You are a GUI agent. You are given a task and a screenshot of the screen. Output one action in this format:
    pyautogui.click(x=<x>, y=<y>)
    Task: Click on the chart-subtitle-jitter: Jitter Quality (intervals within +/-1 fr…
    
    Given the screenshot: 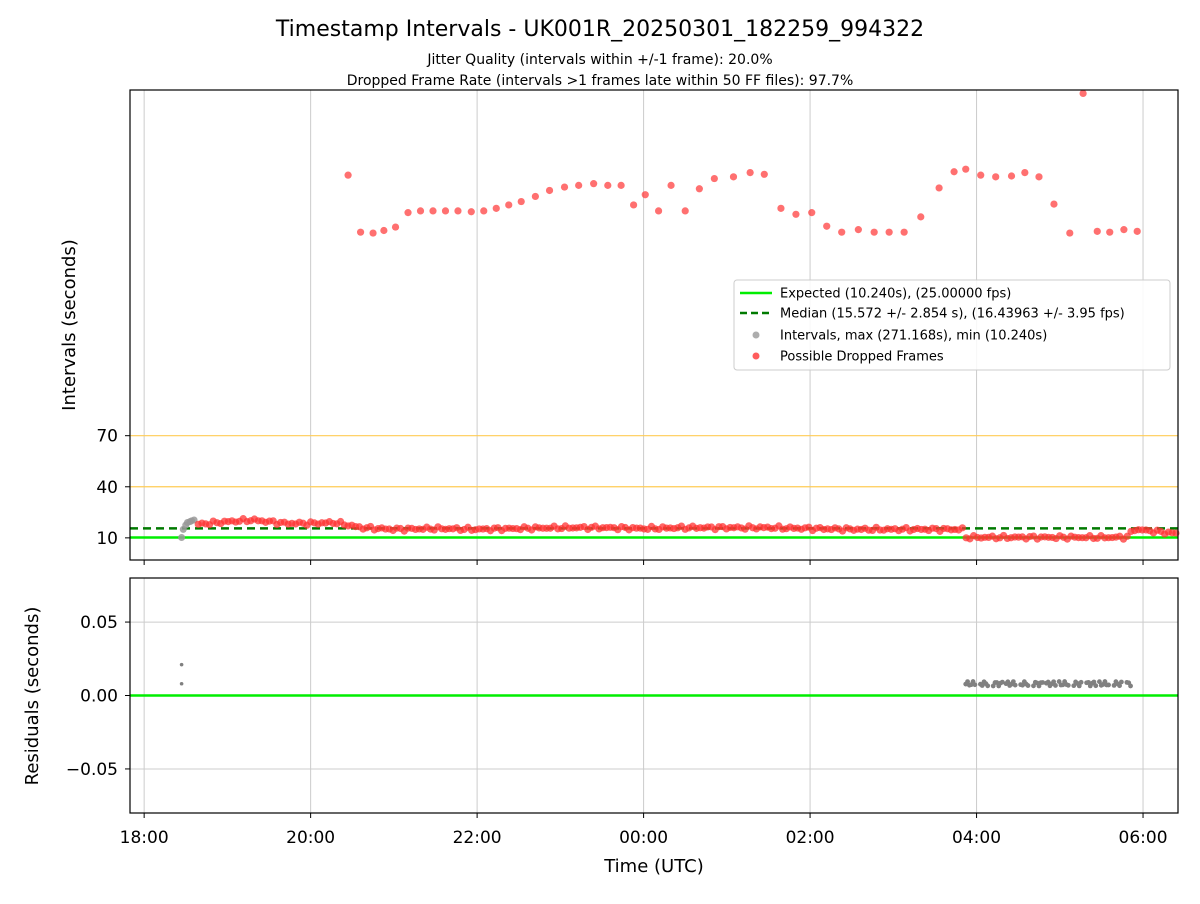 What is the action you would take?
    pyautogui.click(x=599, y=60)
    